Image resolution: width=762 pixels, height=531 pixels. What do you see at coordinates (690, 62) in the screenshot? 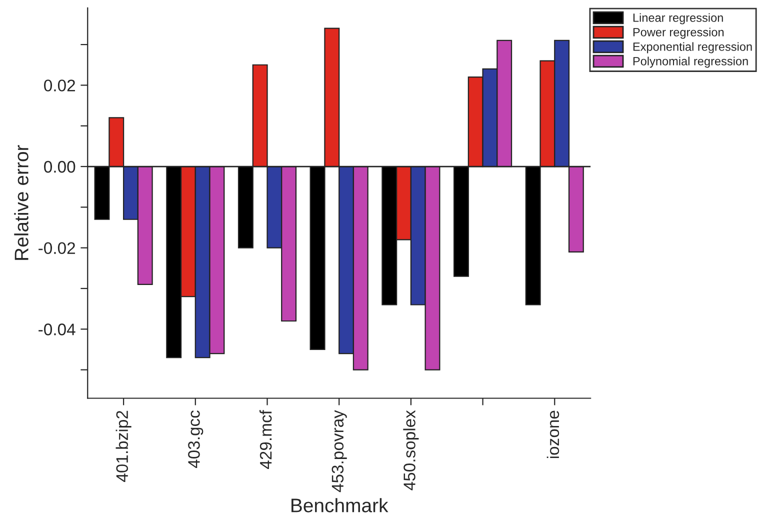
I see `legend-label: Polynomial regression` at bounding box center [690, 62].